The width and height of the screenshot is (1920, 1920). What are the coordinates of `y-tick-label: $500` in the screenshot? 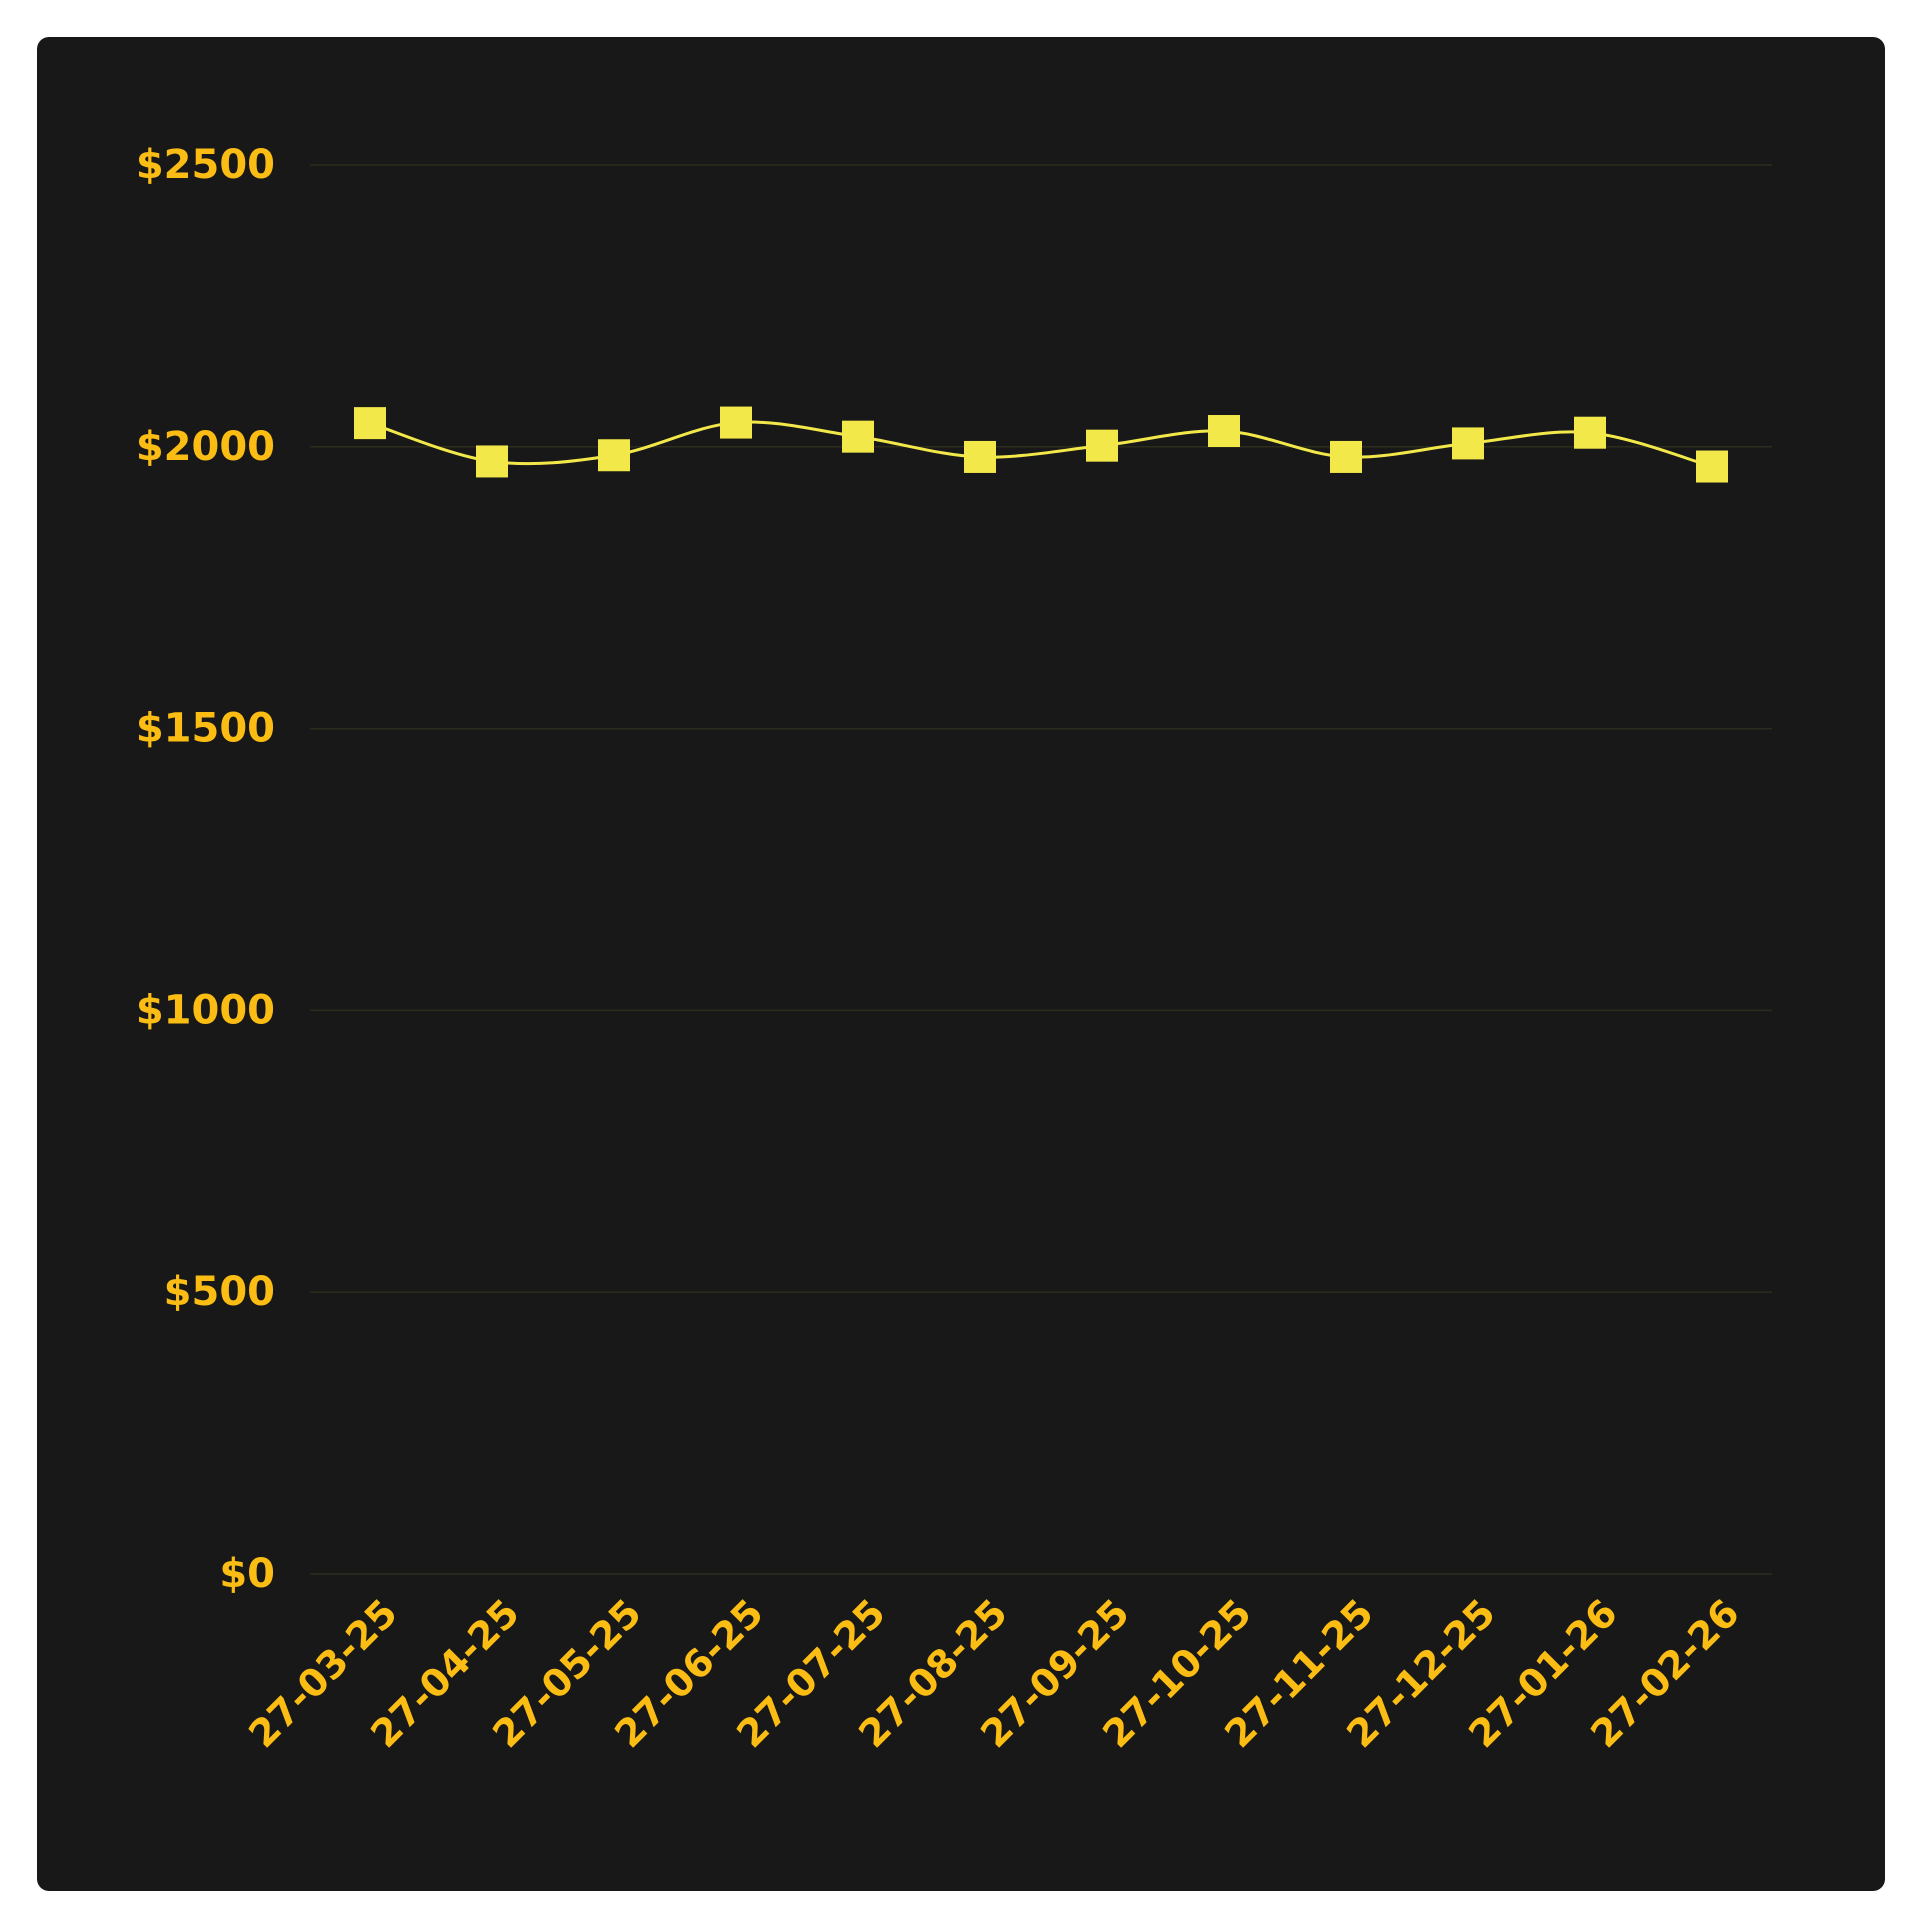 It's located at (219, 1292).